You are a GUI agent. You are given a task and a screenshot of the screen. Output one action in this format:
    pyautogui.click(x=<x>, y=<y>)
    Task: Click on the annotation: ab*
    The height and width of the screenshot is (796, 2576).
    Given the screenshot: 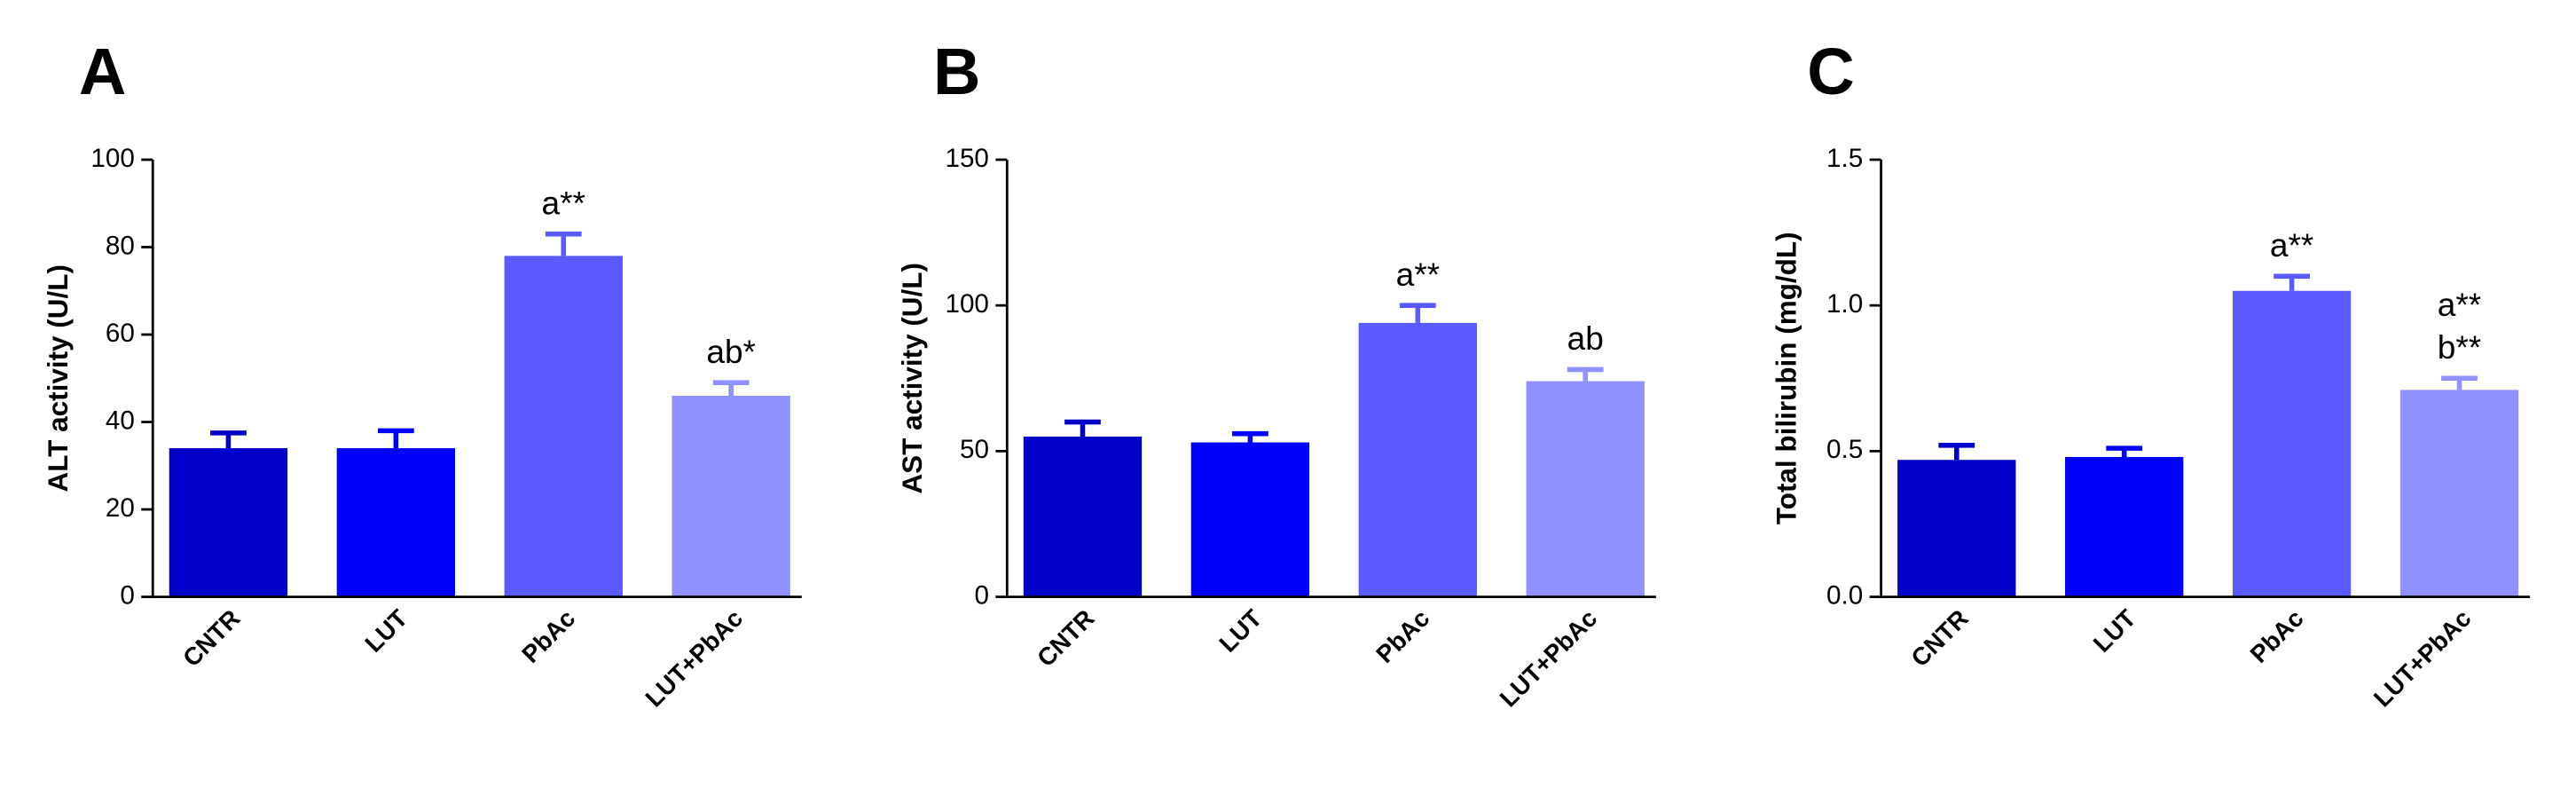 What is the action you would take?
    pyautogui.click(x=731, y=351)
    